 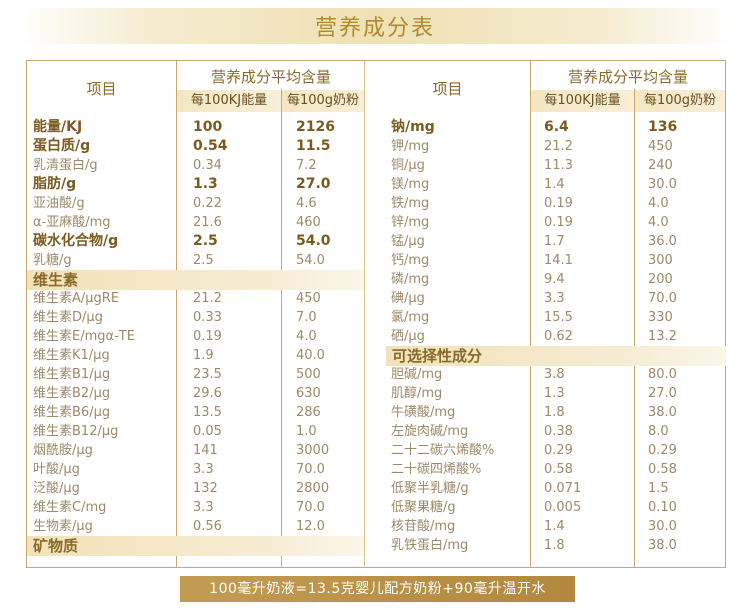 I want to click on value-per-100kj: 1.7, so click(x=554, y=241).